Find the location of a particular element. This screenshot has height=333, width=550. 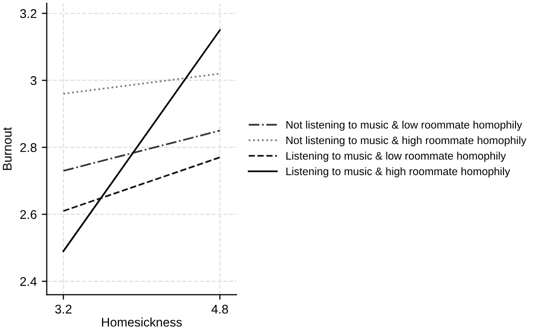

x-tick-label: 4.8 is located at coordinates (219, 309).